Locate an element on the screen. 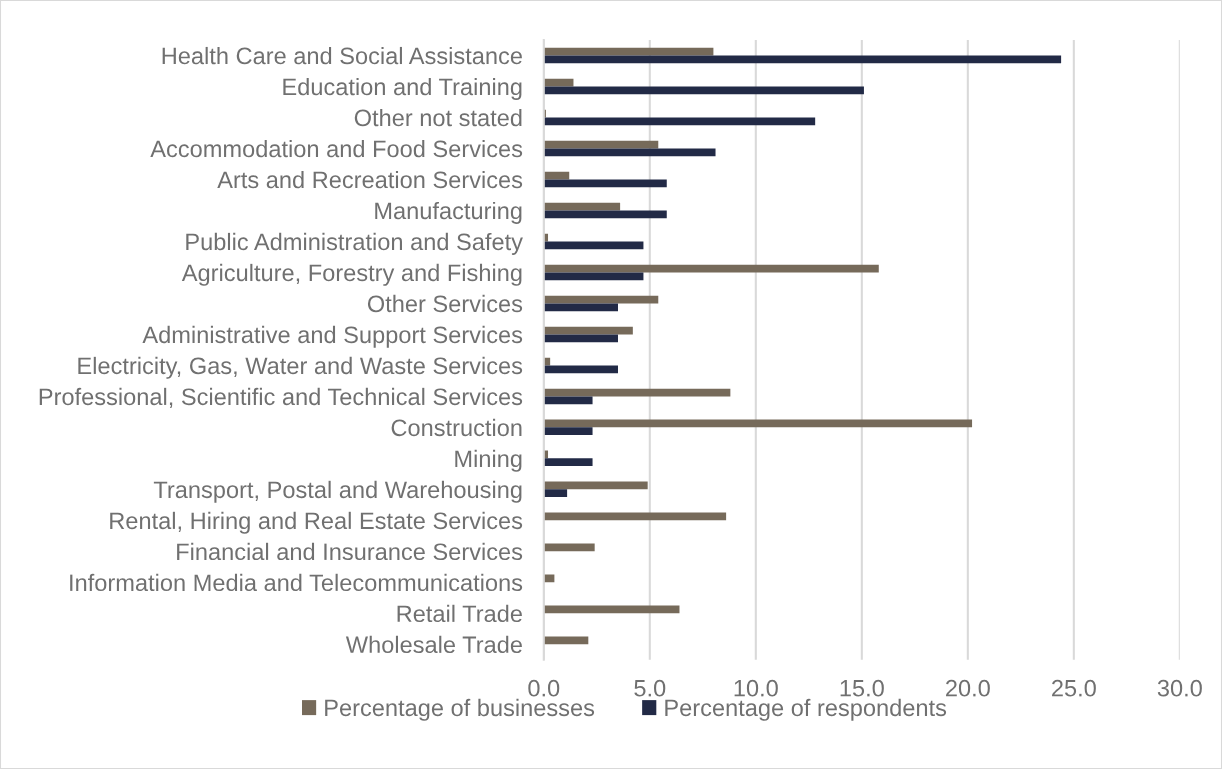  legend-label: Percentage of businesses is located at coordinates (460, 709).